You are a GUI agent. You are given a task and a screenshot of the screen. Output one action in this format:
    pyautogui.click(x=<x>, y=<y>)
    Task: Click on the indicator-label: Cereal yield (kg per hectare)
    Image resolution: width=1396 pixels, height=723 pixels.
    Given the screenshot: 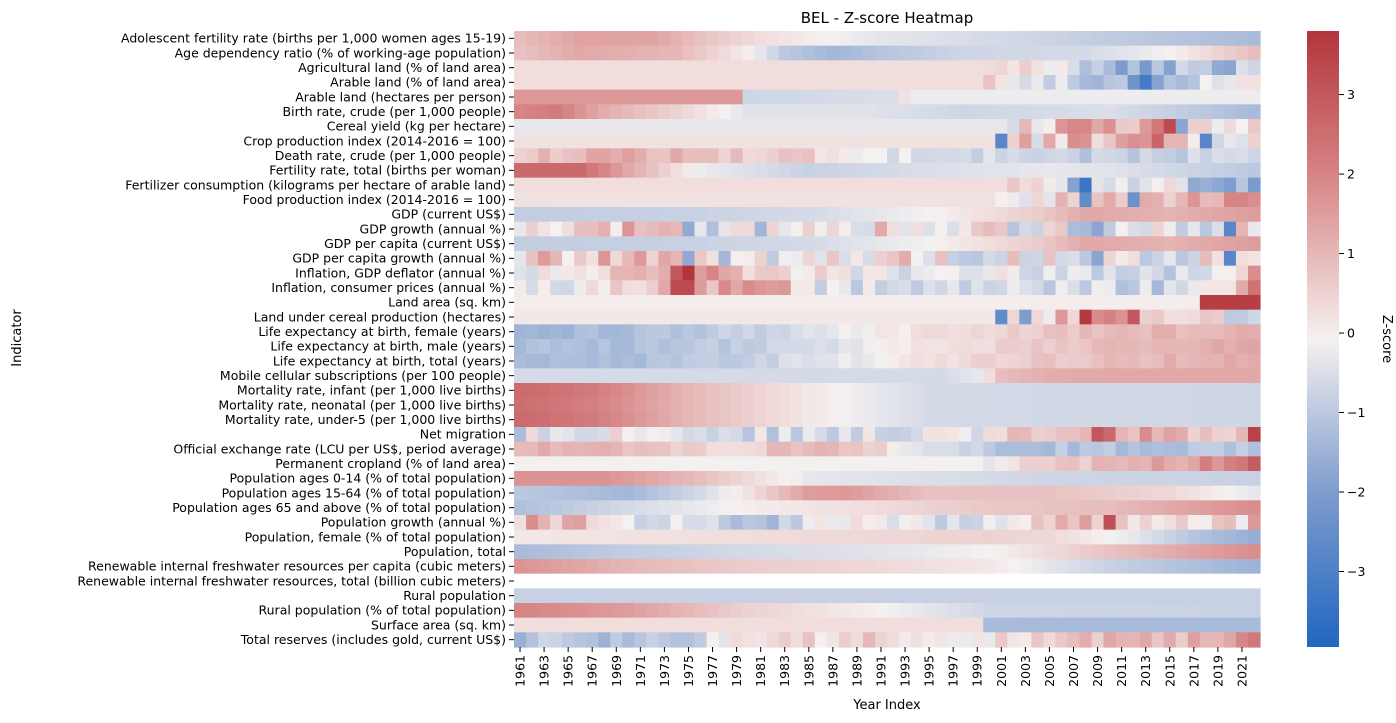 What is the action you would take?
    pyautogui.click(x=416, y=126)
    